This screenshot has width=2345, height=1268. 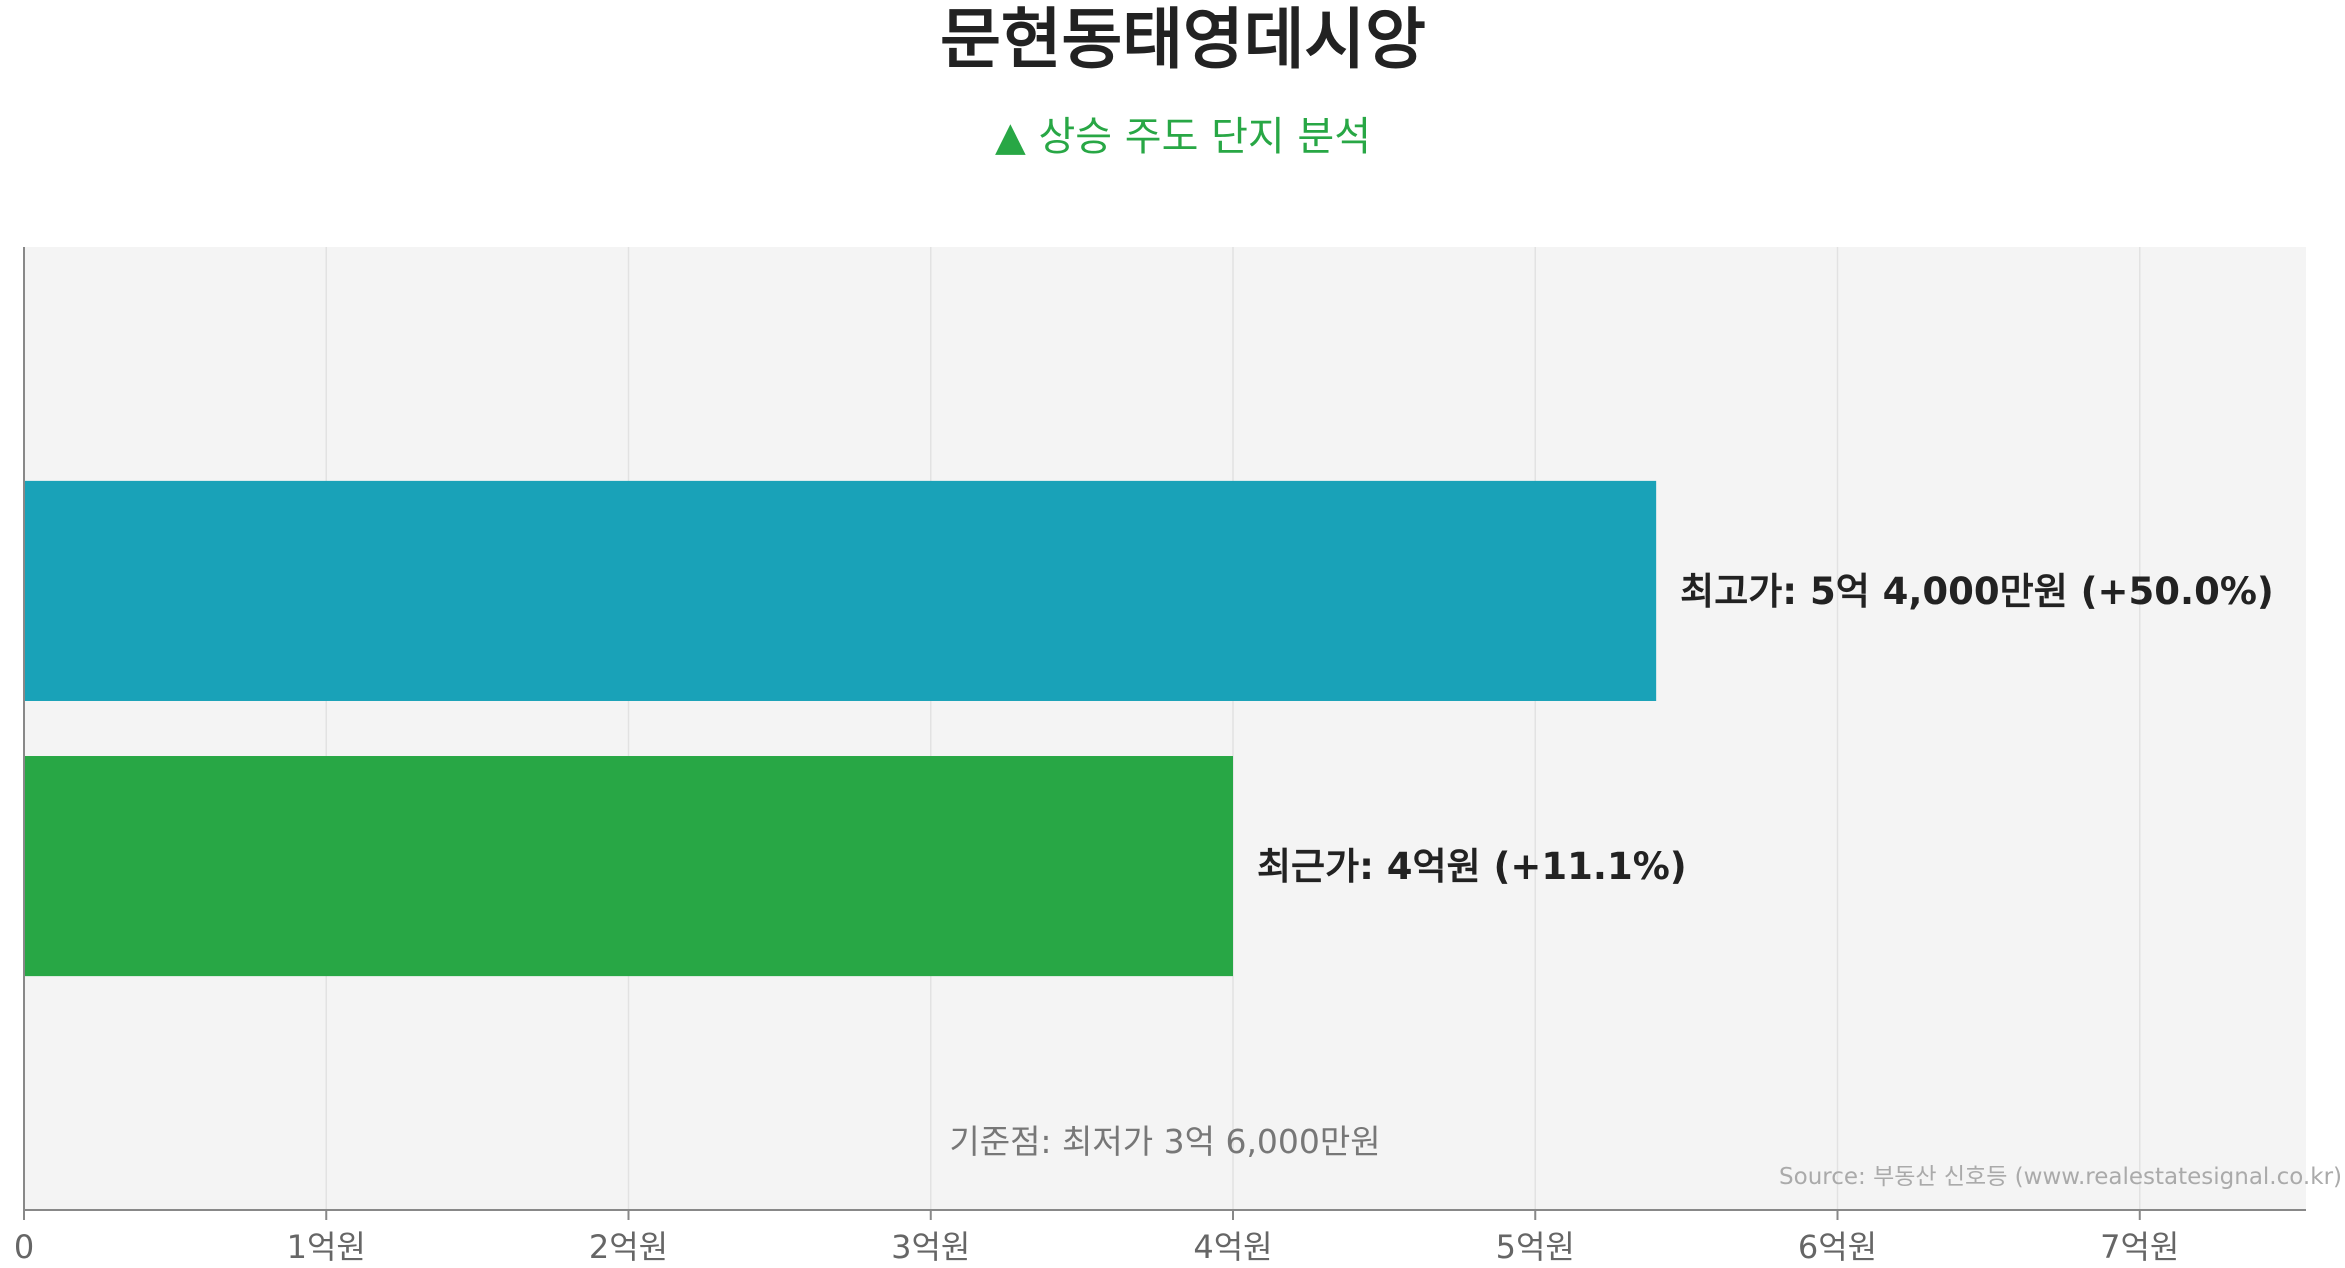 I want to click on x-tick-label: 1억원, so click(x=326, y=1247).